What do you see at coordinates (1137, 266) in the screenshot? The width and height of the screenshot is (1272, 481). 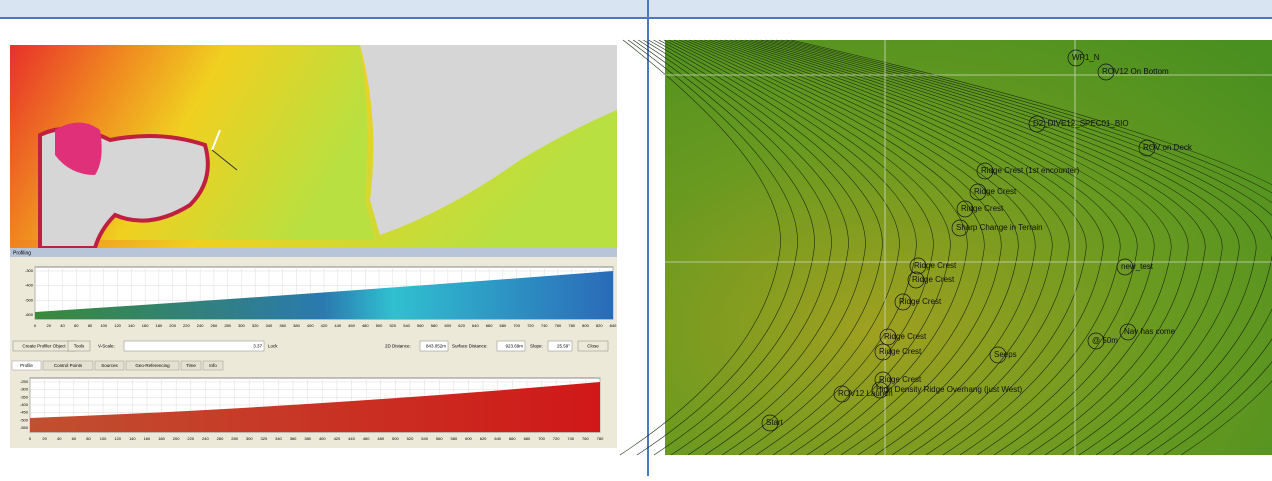 I see `waypoint-label: new_test` at bounding box center [1137, 266].